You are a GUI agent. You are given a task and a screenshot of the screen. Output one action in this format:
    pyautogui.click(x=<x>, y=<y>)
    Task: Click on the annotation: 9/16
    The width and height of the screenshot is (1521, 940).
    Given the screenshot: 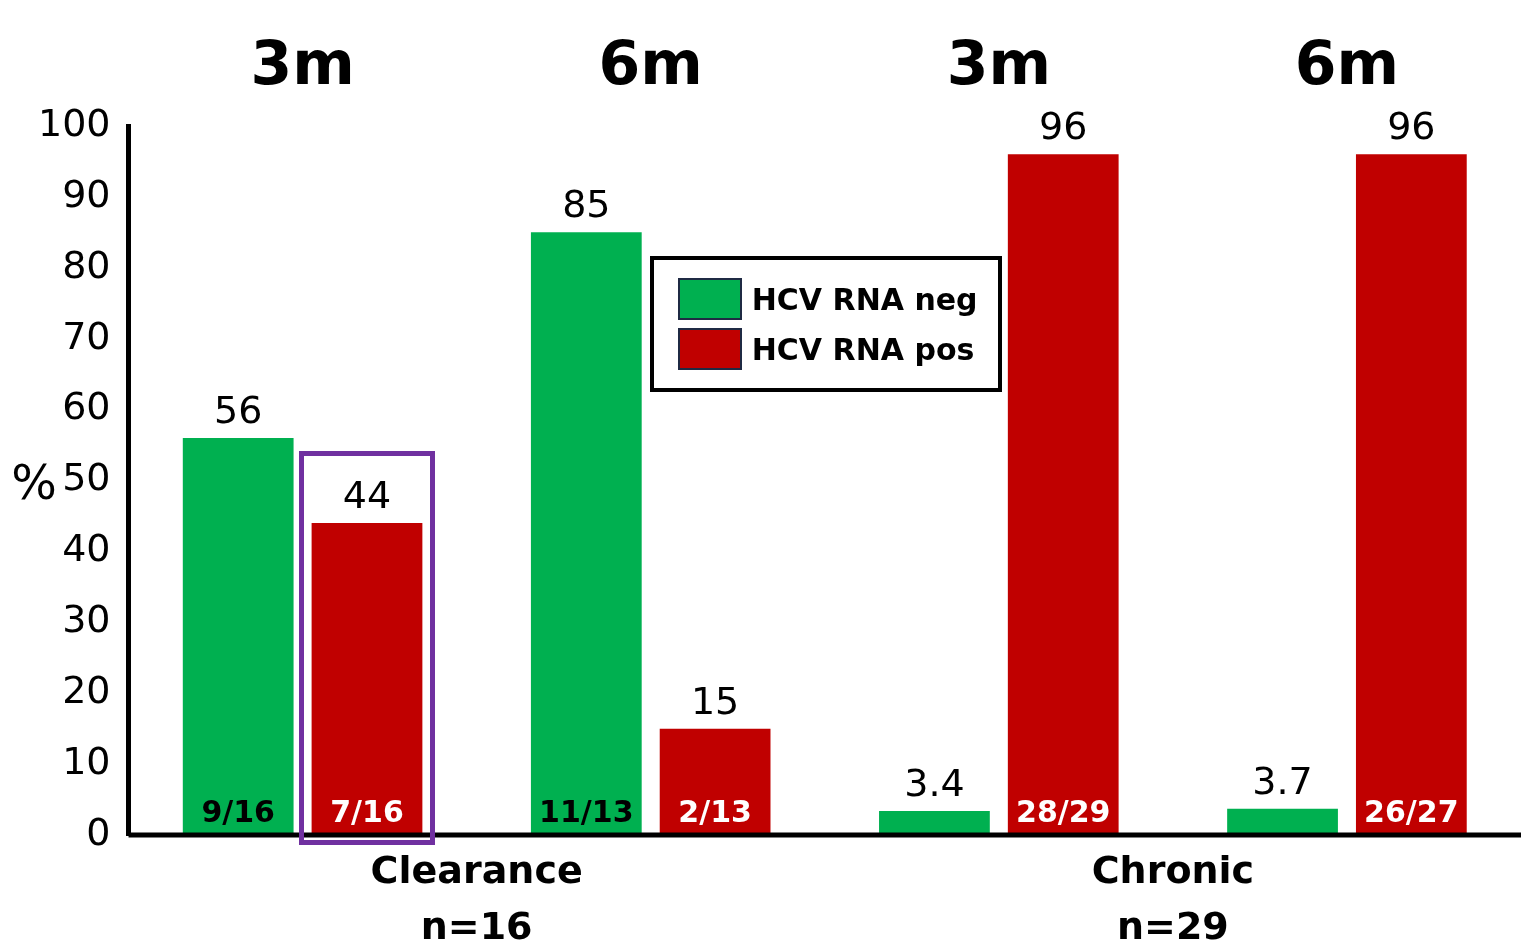 What is the action you would take?
    pyautogui.click(x=238, y=811)
    